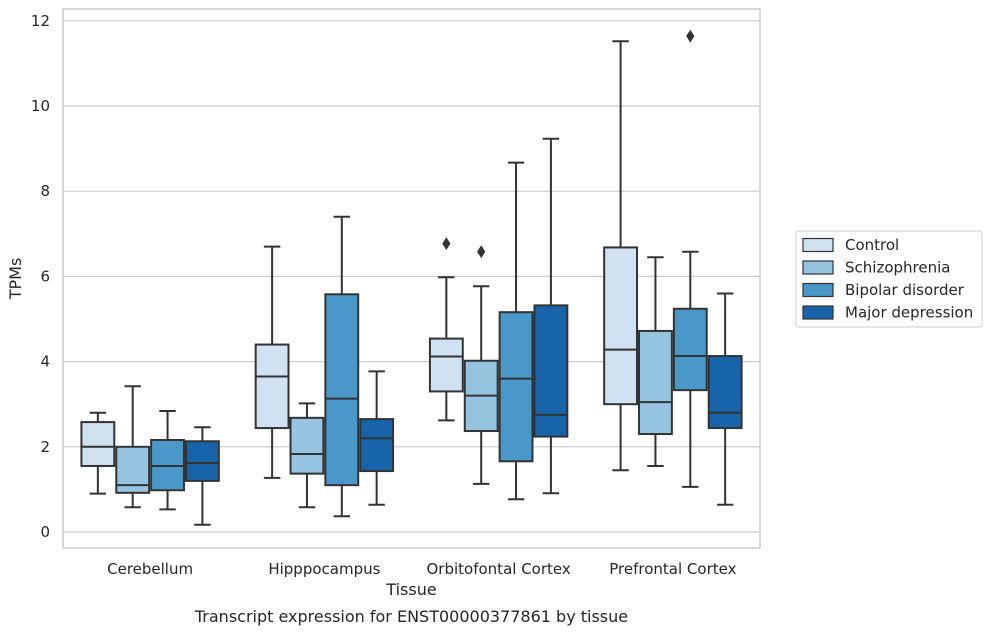 The image size is (992, 634). I want to click on x-tick-label: Orbitofontal Cortex, so click(499, 569).